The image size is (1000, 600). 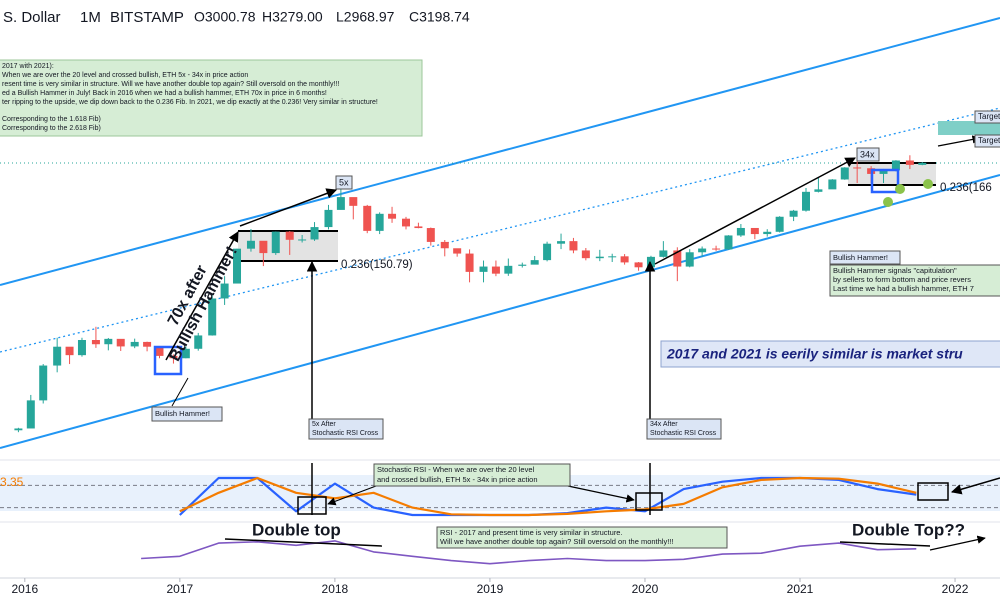 What do you see at coordinates (529, 552) in the screenshot?
I see `rsi-line` at bounding box center [529, 552].